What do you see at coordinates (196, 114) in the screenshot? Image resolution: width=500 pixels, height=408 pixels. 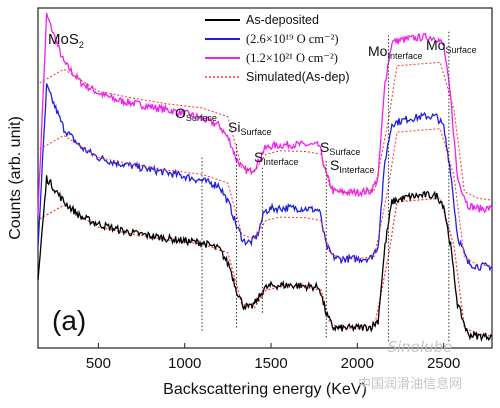 I see `annotation-o-surface: OSurface` at bounding box center [196, 114].